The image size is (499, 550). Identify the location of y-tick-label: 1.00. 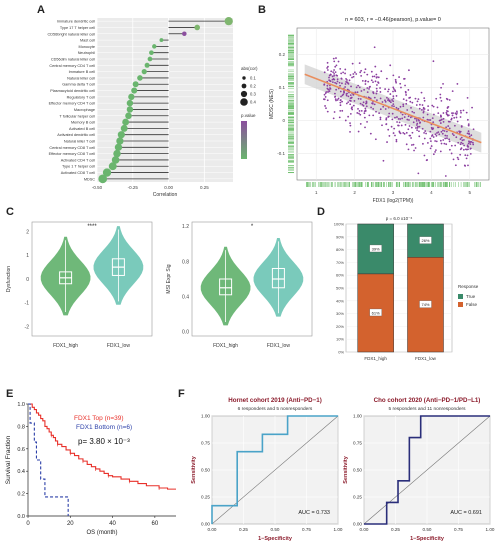
(205, 416).